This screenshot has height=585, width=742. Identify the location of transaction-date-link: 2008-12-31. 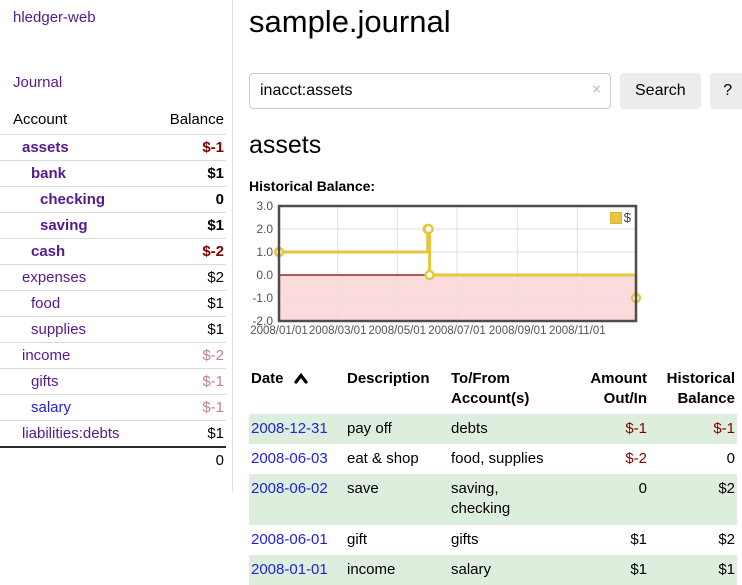
(289, 428).